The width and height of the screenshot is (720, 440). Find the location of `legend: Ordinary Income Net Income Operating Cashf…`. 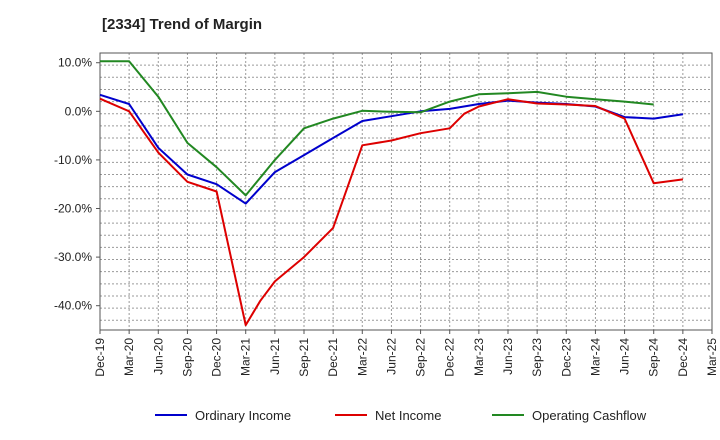

legend: Ordinary Income Net Income Operating Cashf… is located at coordinates (401, 415).